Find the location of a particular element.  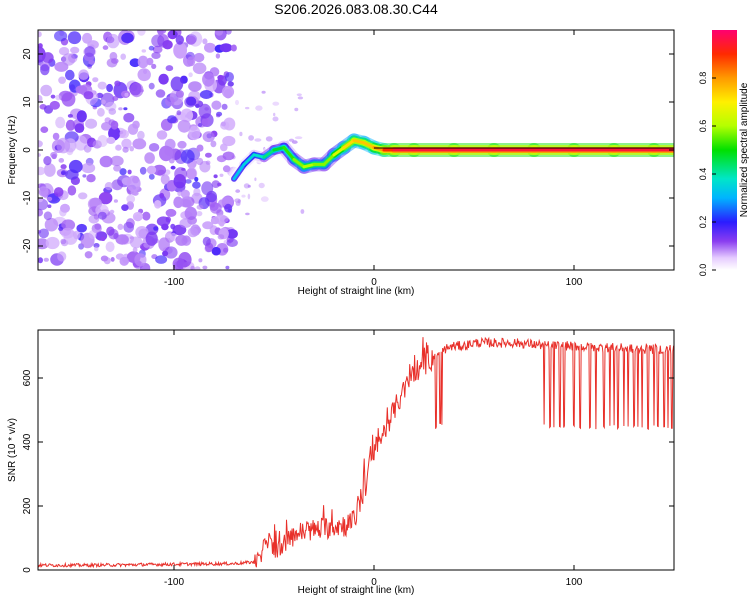

spectrogram-ylabel: Frequency (Hz) is located at coordinates (12, 150).